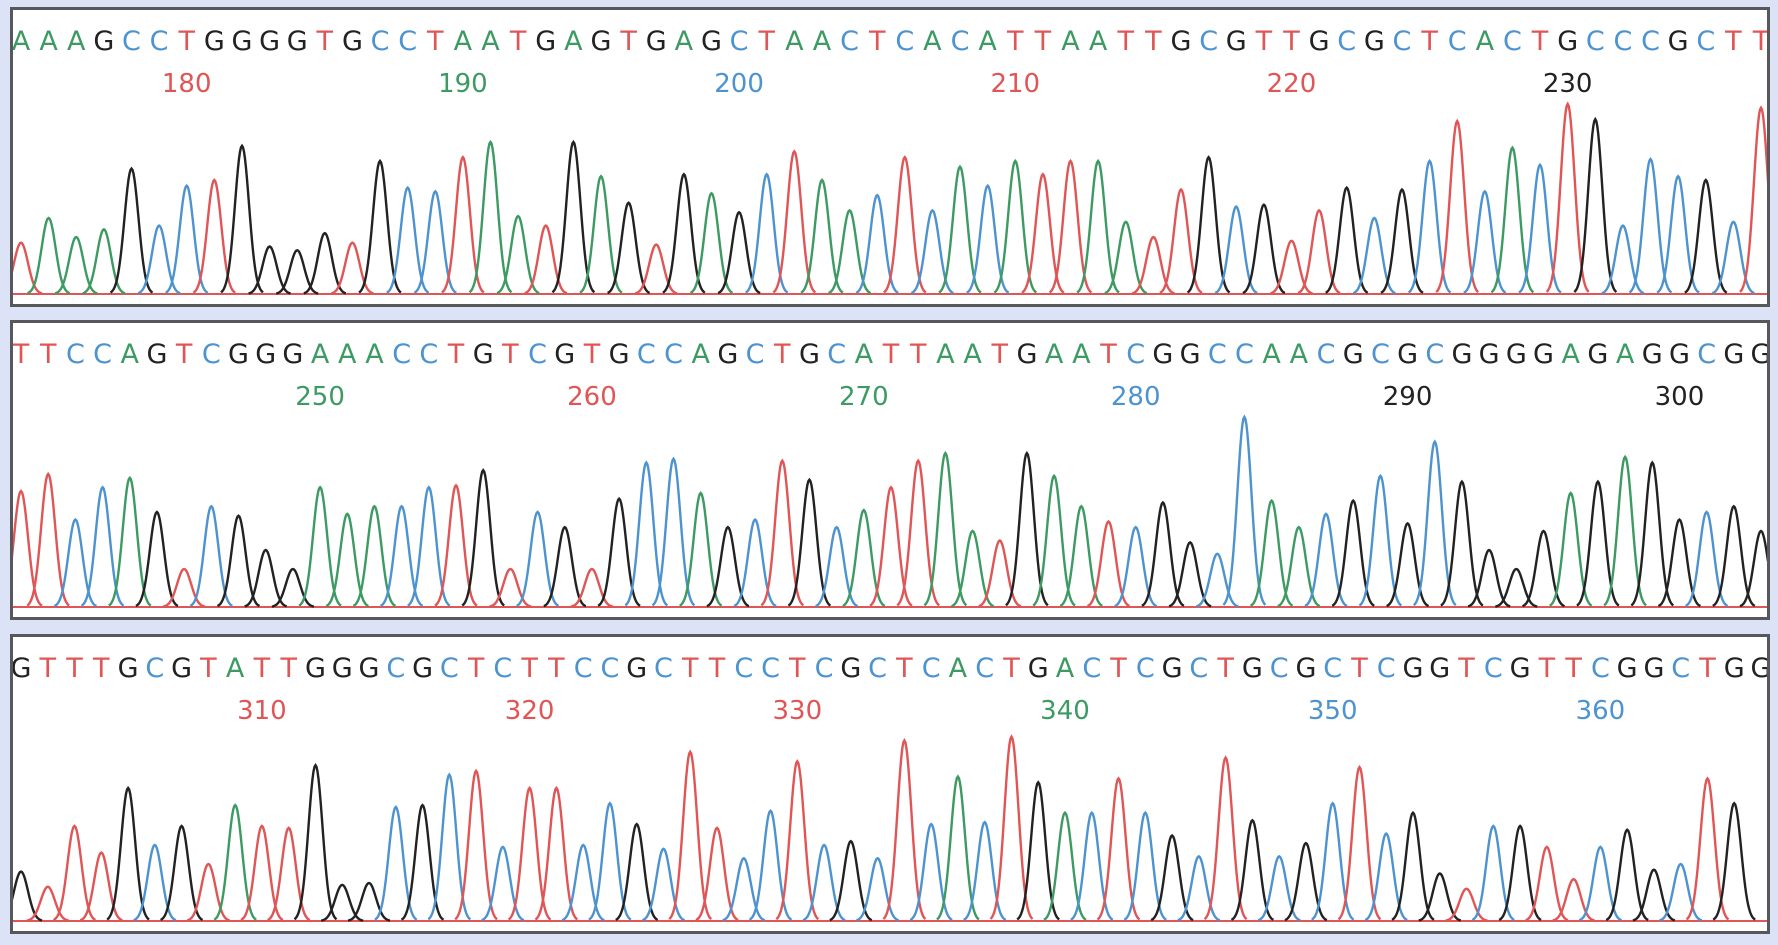  Describe the element at coordinates (797, 711) in the screenshot. I see `position-label: 330` at that location.